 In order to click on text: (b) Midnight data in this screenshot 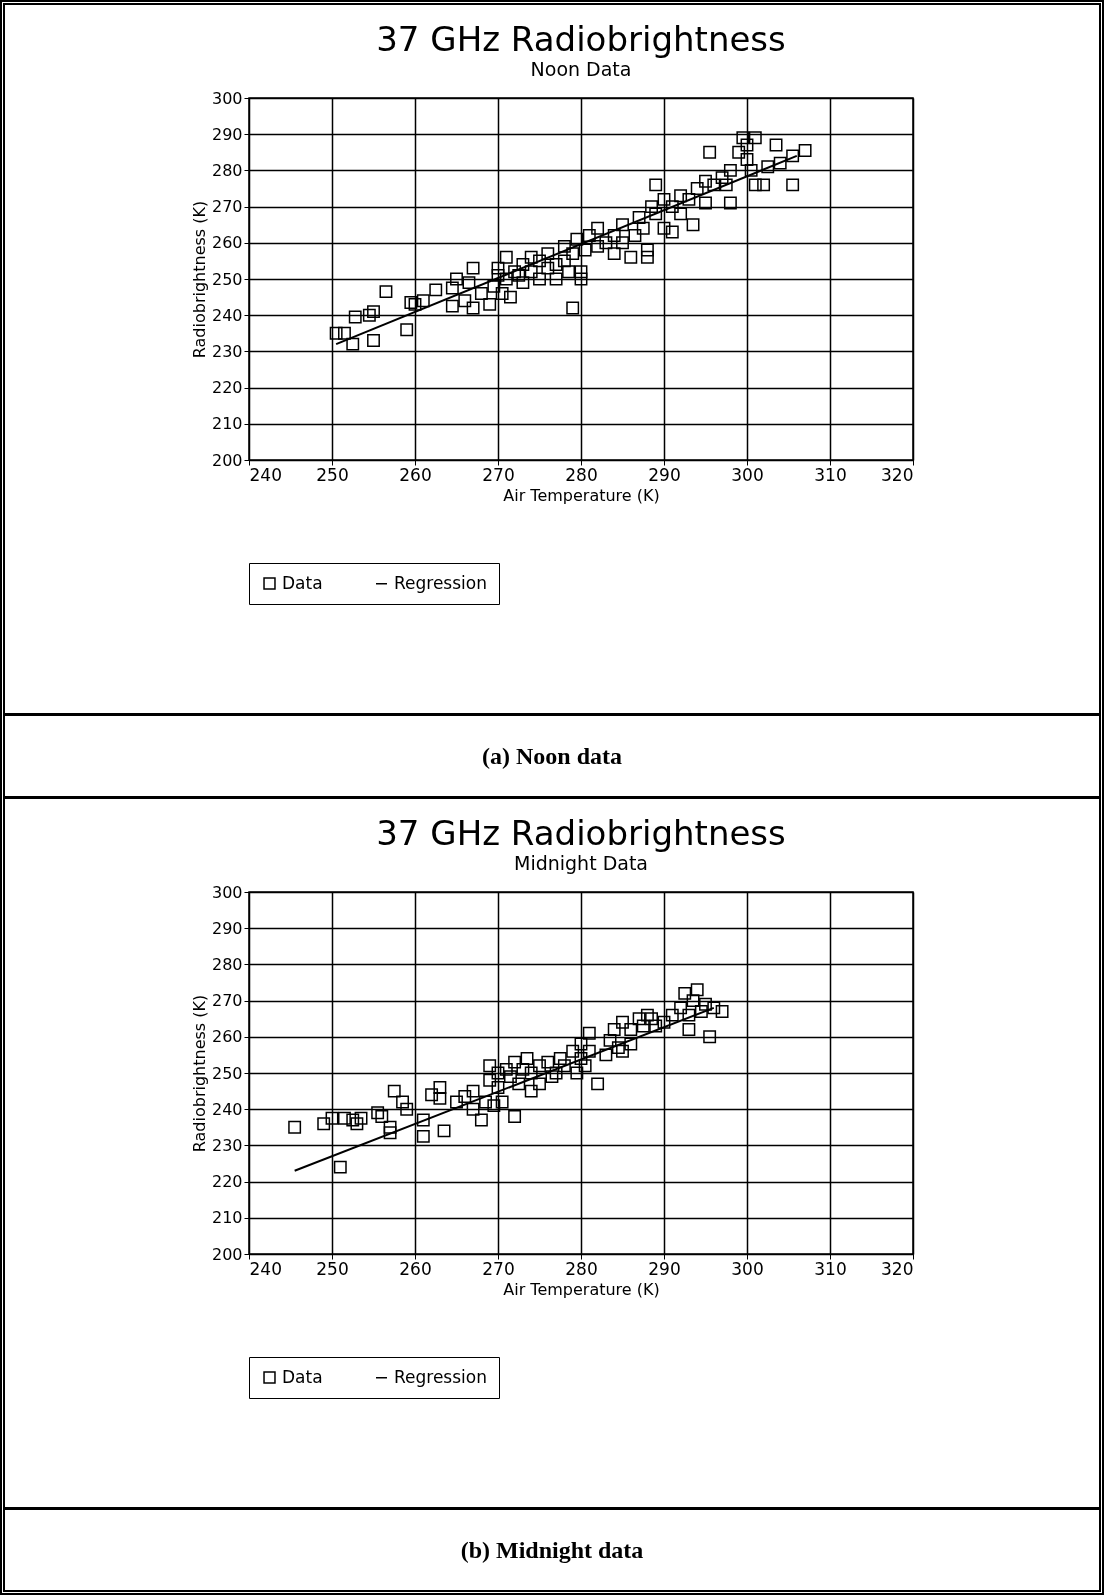, I will do `click(552, 1548)`.